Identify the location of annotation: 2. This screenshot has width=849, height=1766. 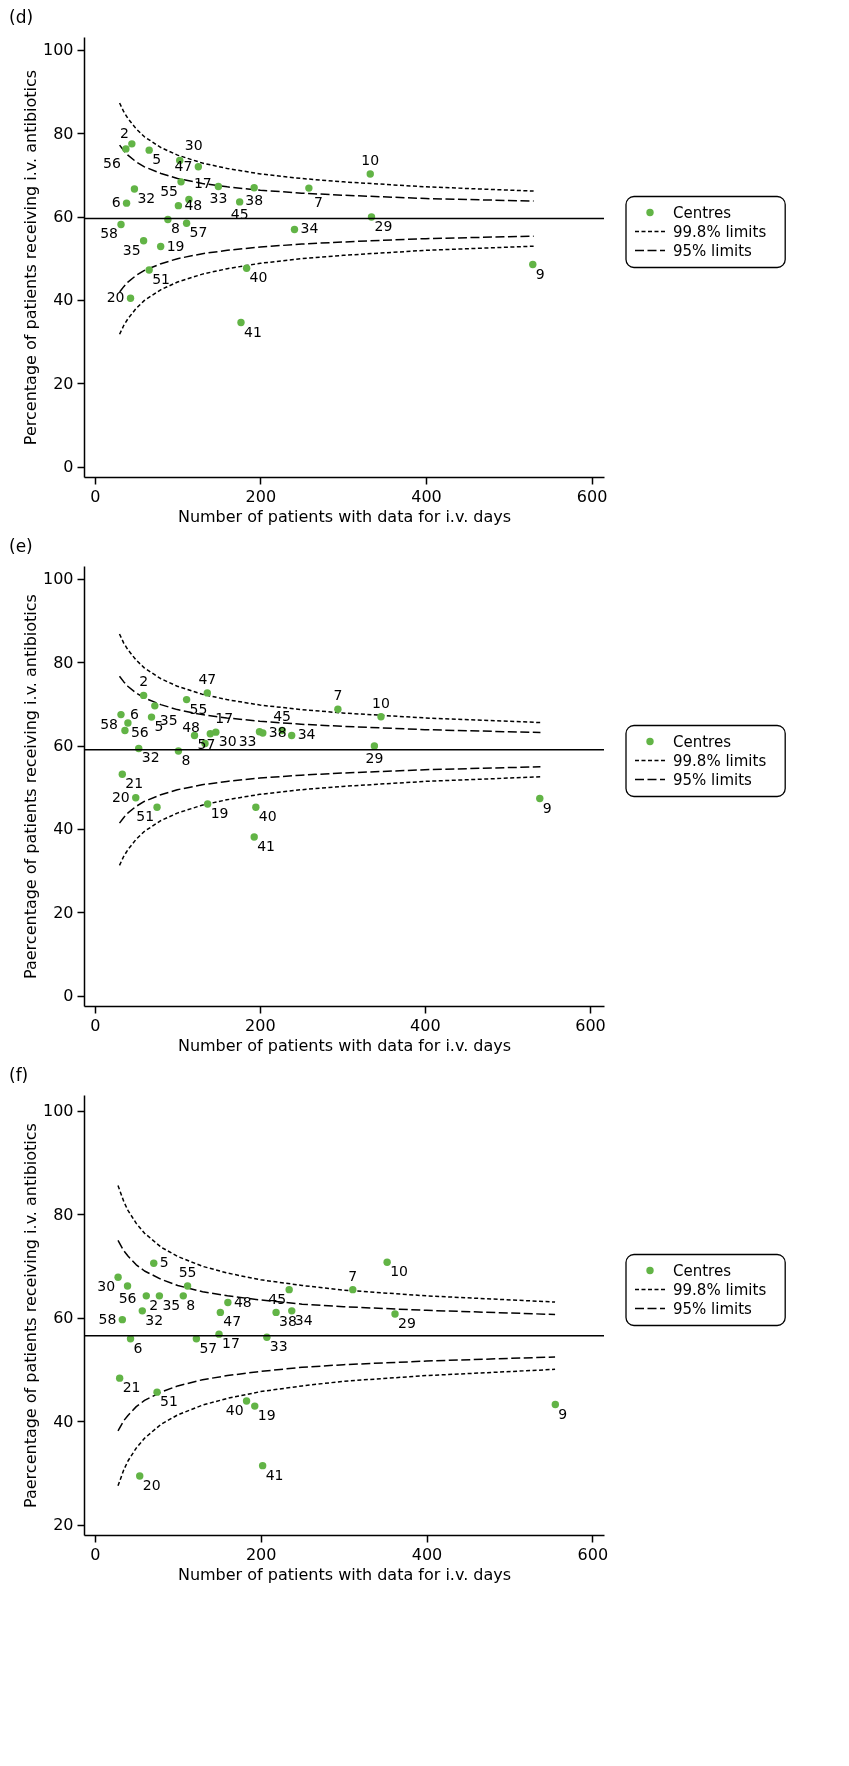
(144, 681).